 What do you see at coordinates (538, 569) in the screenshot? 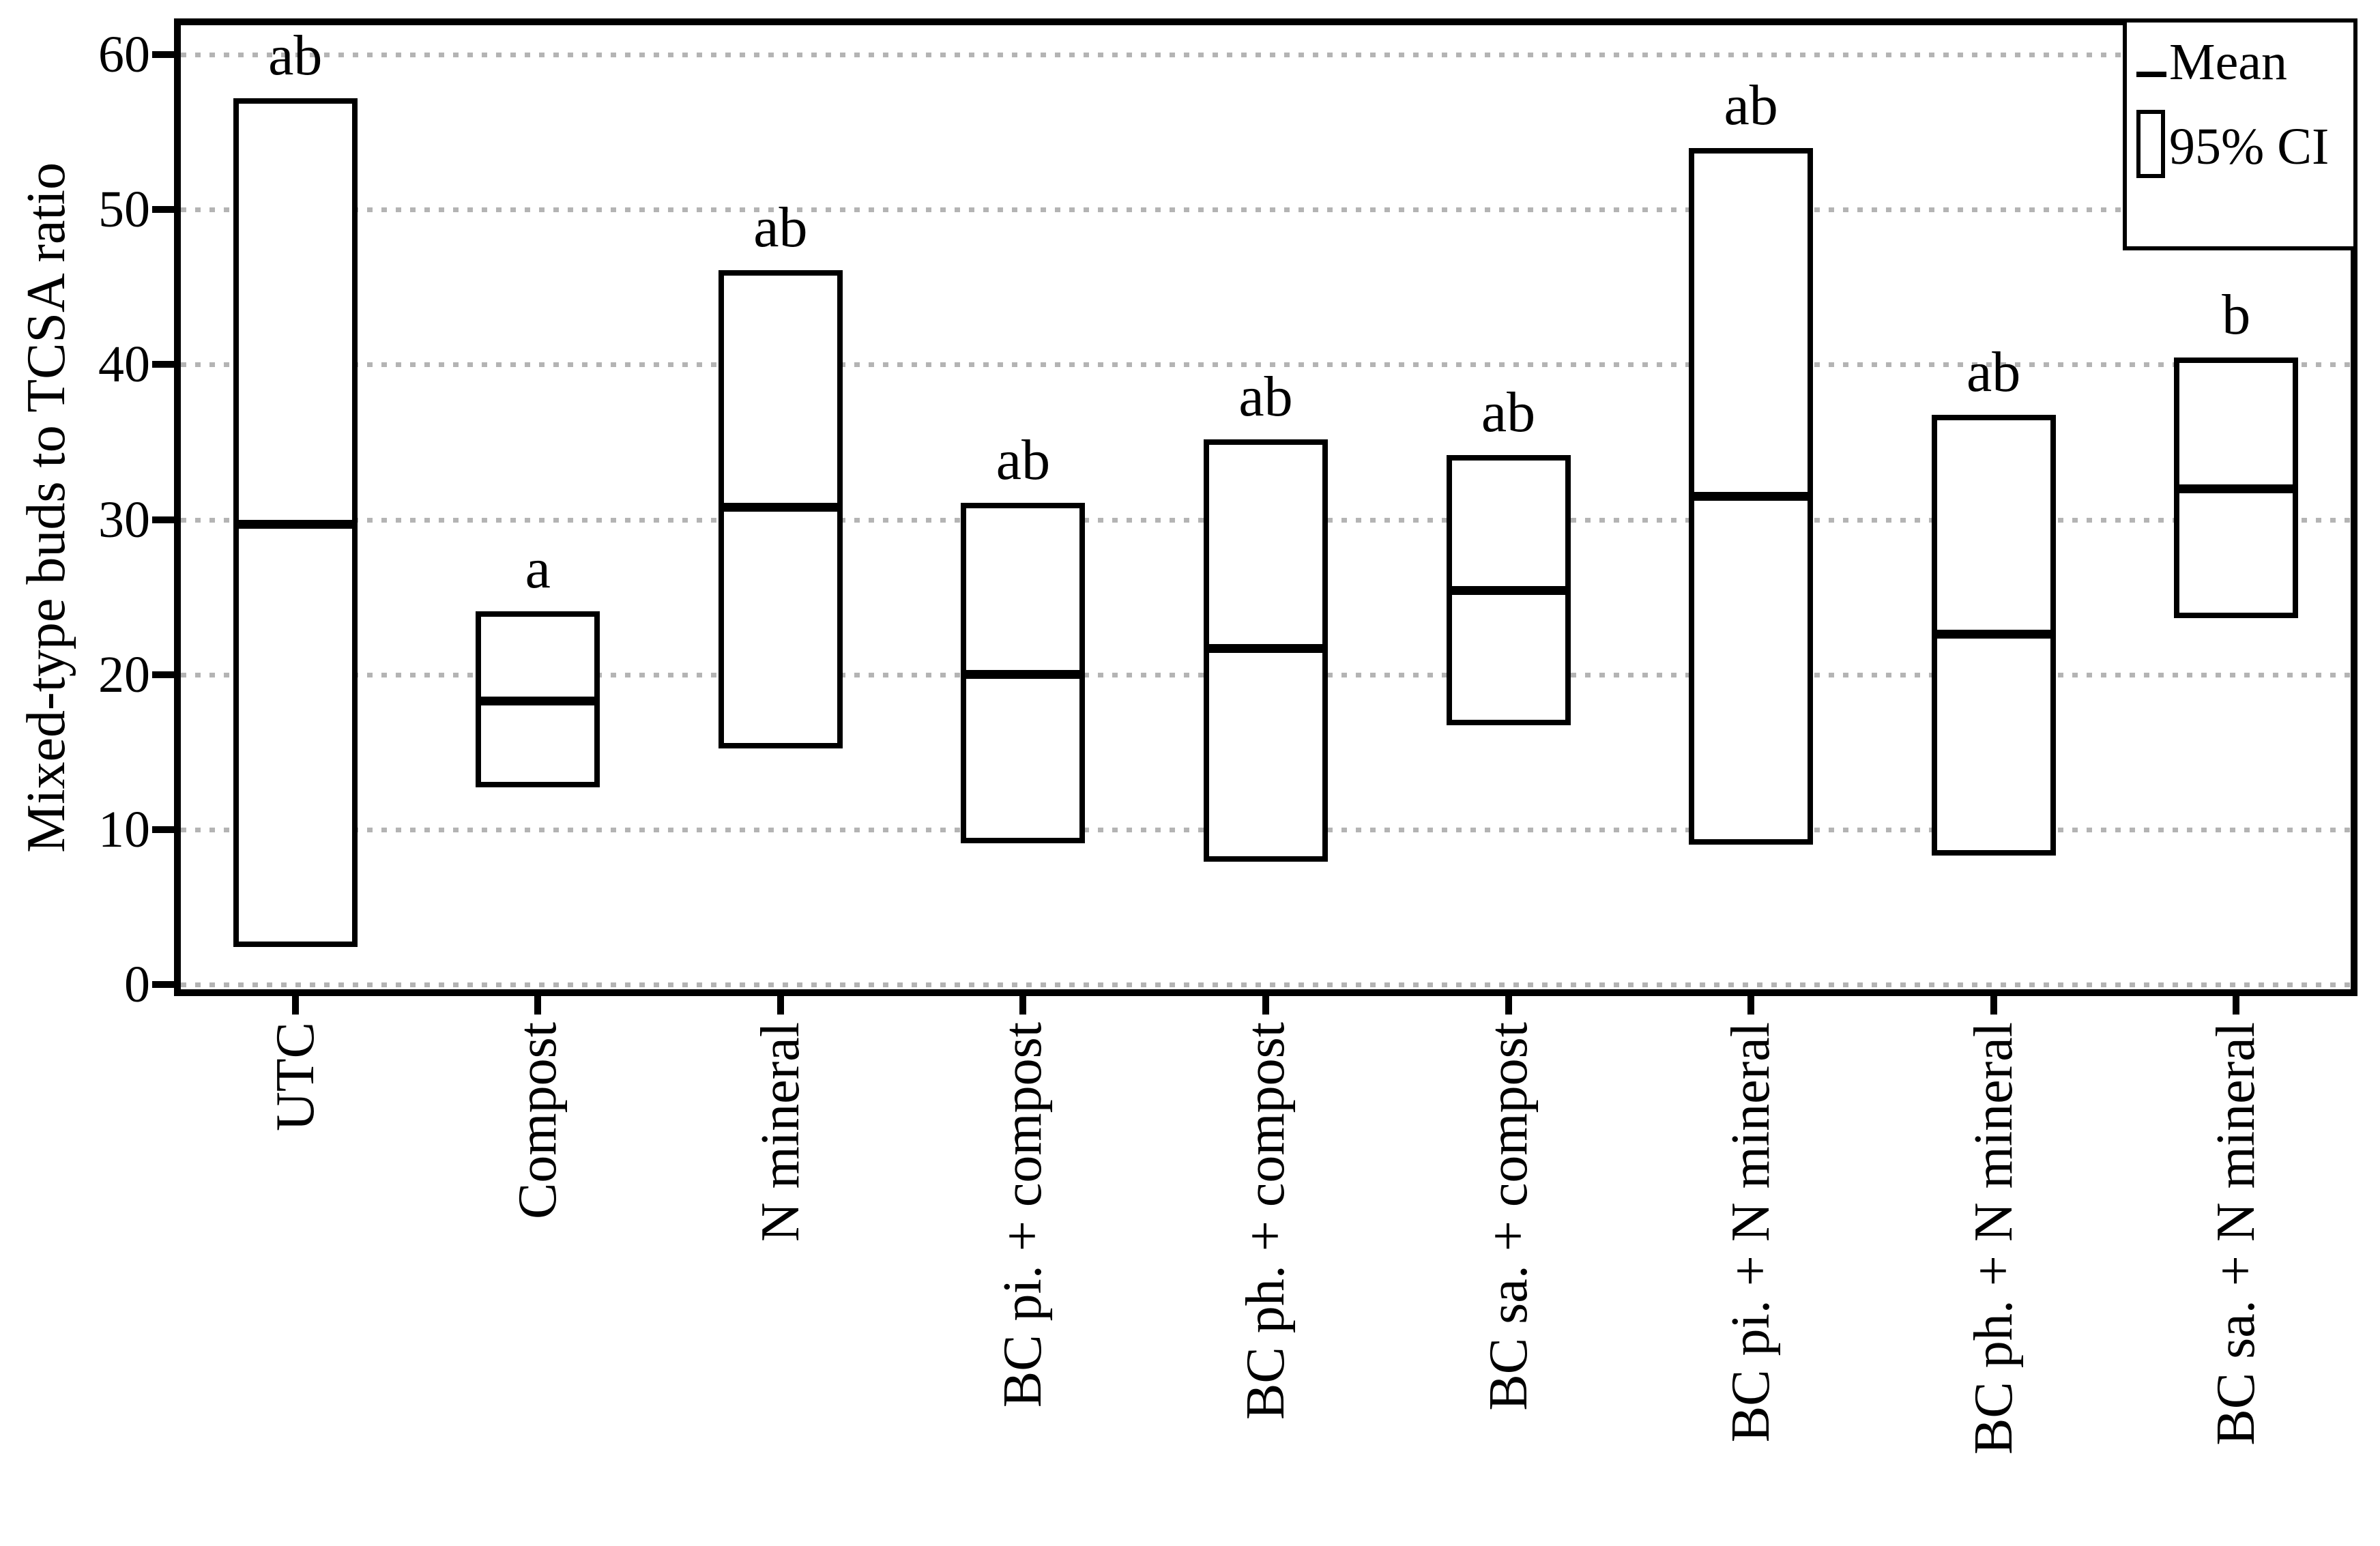
I see `sig-letter: a` at bounding box center [538, 569].